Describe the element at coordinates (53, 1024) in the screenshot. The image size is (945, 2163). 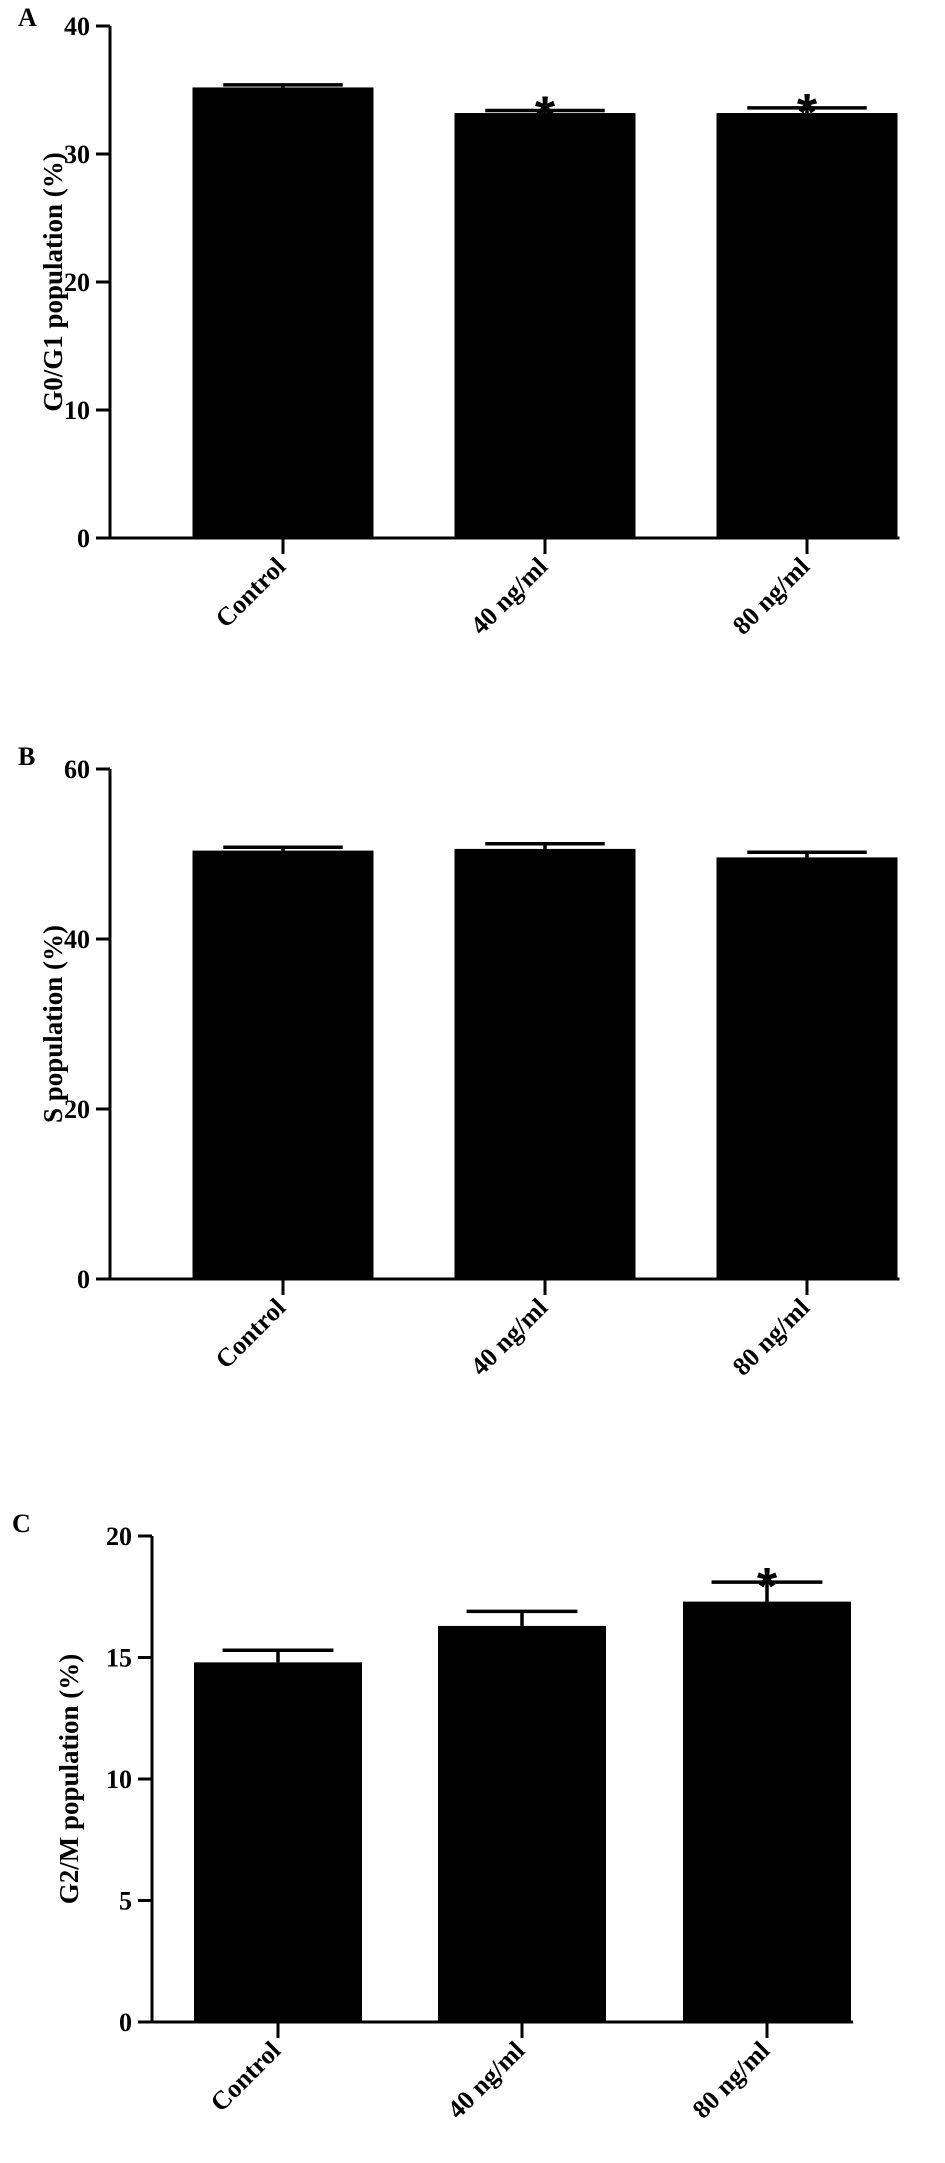
I see `y-axis-title: S population (%)` at that location.